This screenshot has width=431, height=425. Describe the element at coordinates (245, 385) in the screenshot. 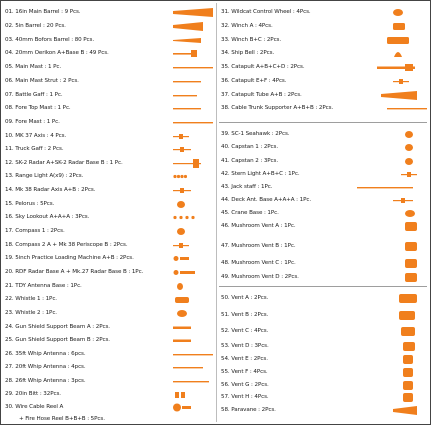

I see `part-label: 56. Vent G : 2Pcs.` at that location.